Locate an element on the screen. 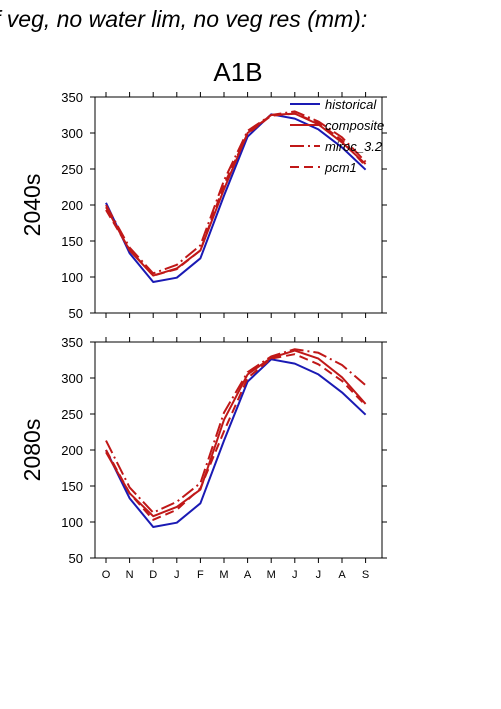 Image resolution: width=501 pixels, height=709 pixels. legend-label-pcm1: pcm1 is located at coordinates (340, 167).